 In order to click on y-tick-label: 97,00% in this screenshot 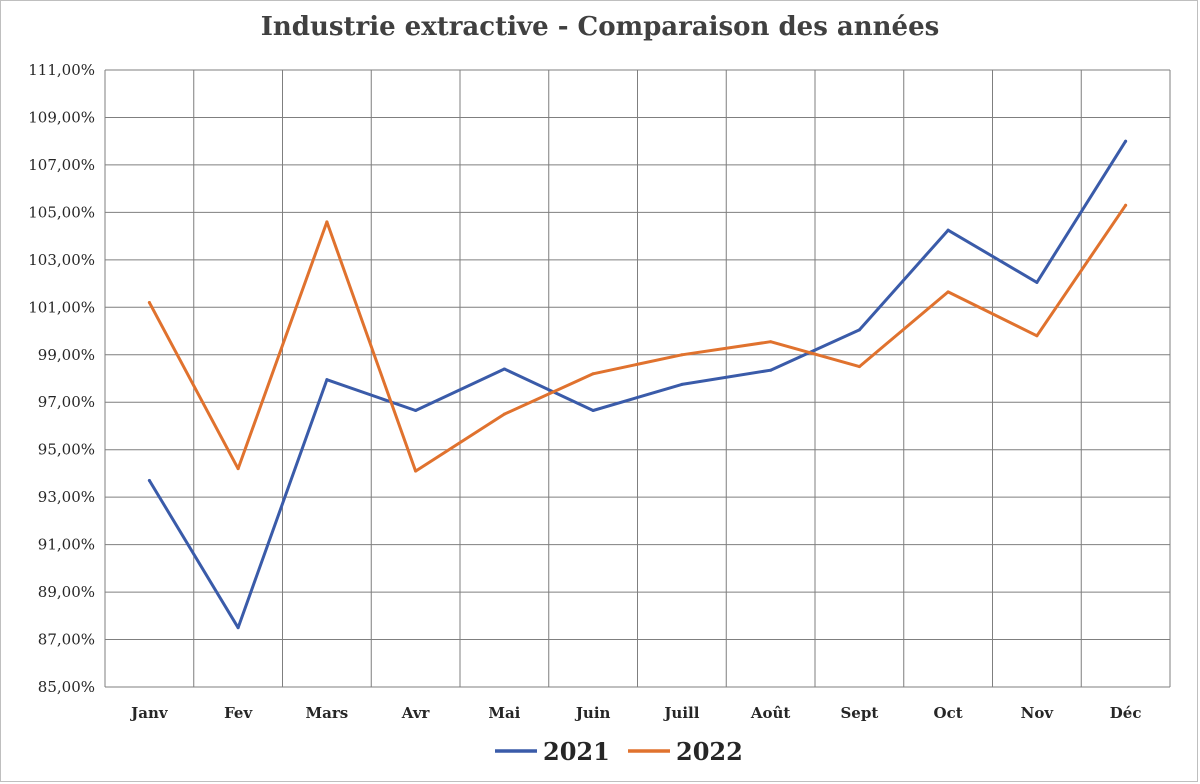, I will do `click(66, 402)`.